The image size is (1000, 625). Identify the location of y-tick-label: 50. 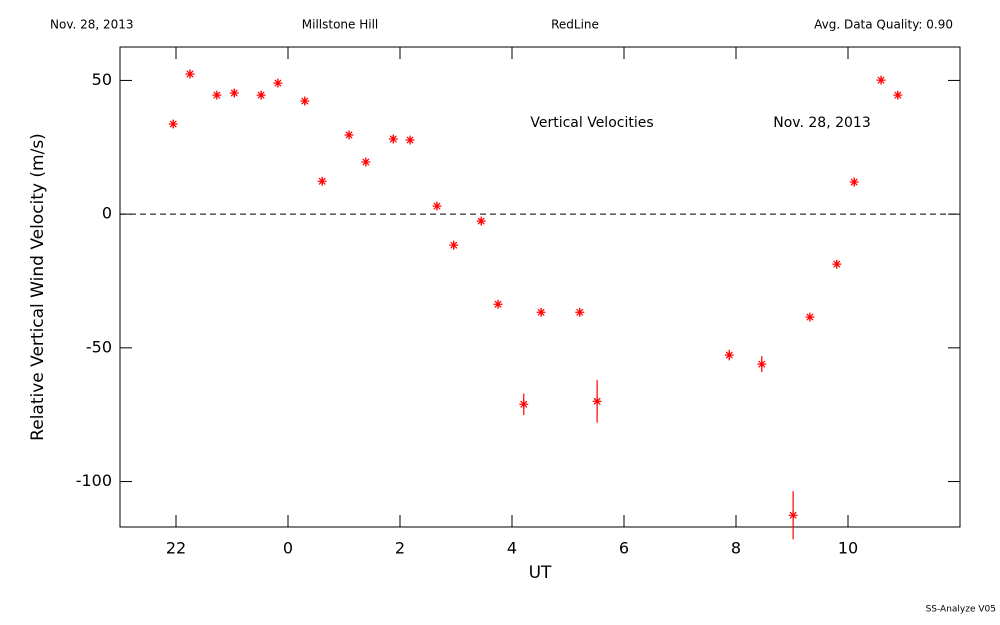
(102, 79).